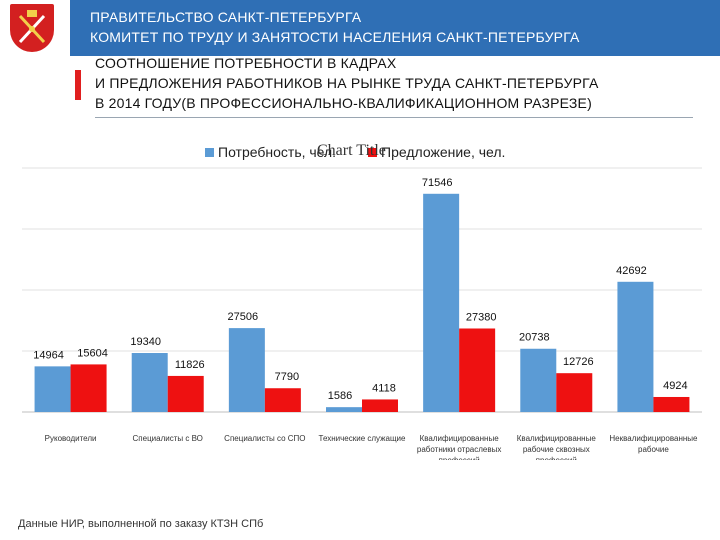 The width and height of the screenshot is (720, 540). What do you see at coordinates (168, 438) in the screenshot?
I see `x-tick-label: Специалисты с ВО` at bounding box center [168, 438].